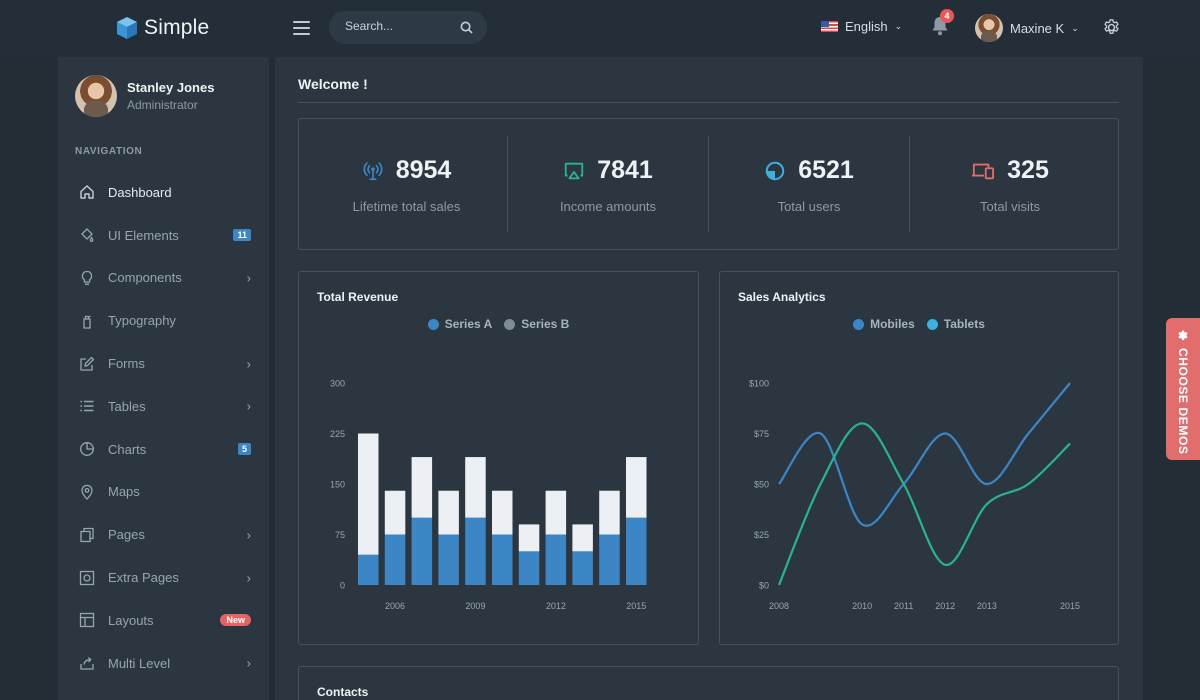  I want to click on gear-icon, so click(1111, 27).